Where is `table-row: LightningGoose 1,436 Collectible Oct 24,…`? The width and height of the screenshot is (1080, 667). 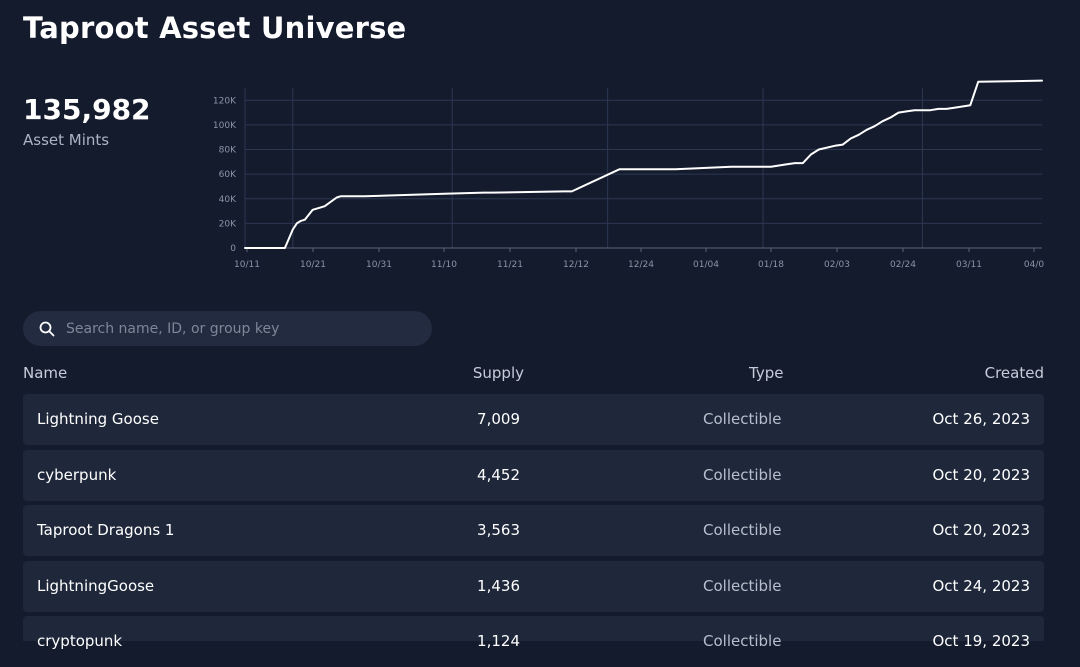
table-row: LightningGoose 1,436 Collectible Oct 24,… is located at coordinates (533, 586).